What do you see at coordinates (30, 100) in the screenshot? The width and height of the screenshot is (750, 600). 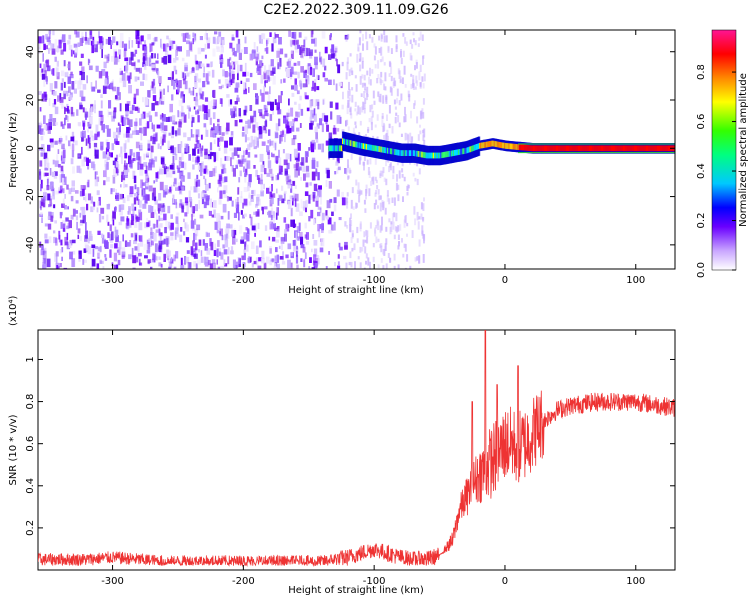 I see `y-tick-label: 20` at bounding box center [30, 100].